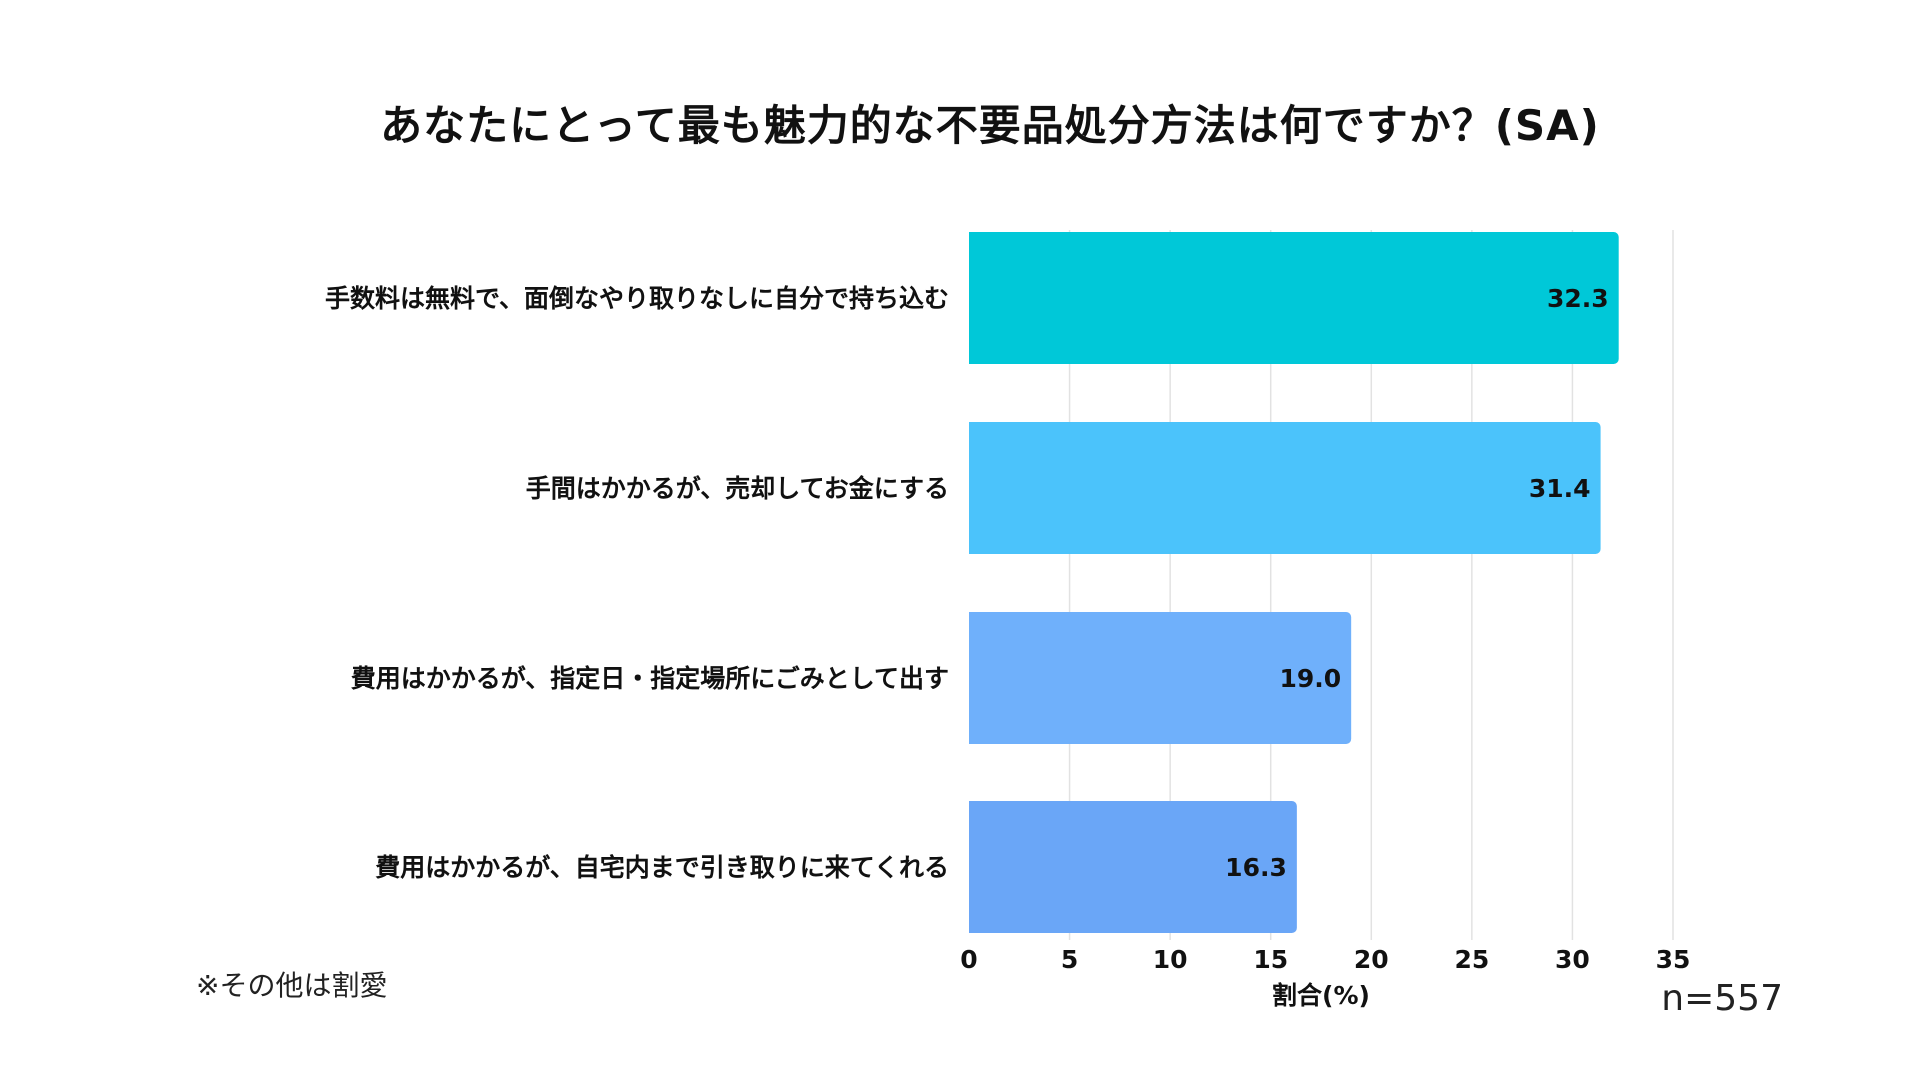 This screenshot has height=1080, width=1920. Describe the element at coordinates (1673, 959) in the screenshot. I see `x-tick-label-35: 35` at that location.